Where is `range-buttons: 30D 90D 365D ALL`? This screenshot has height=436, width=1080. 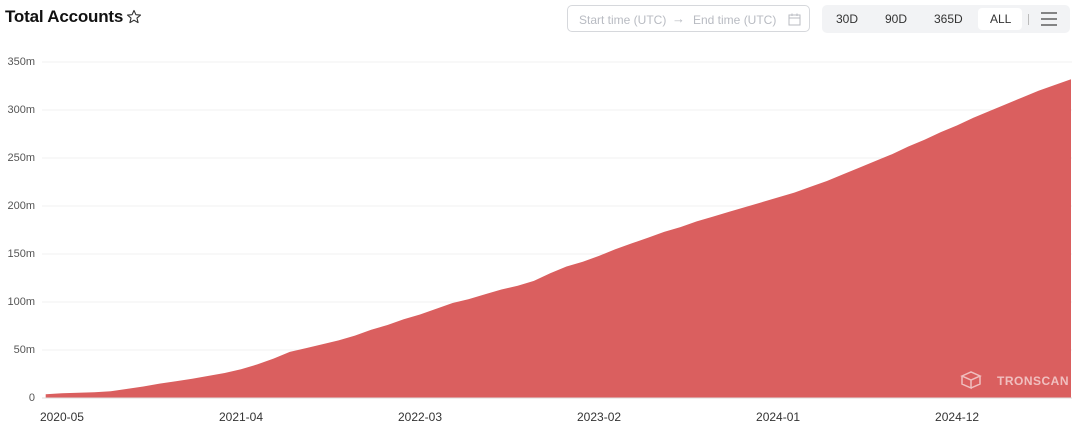 range-buttons: 30D 90D 365D ALL is located at coordinates (946, 19).